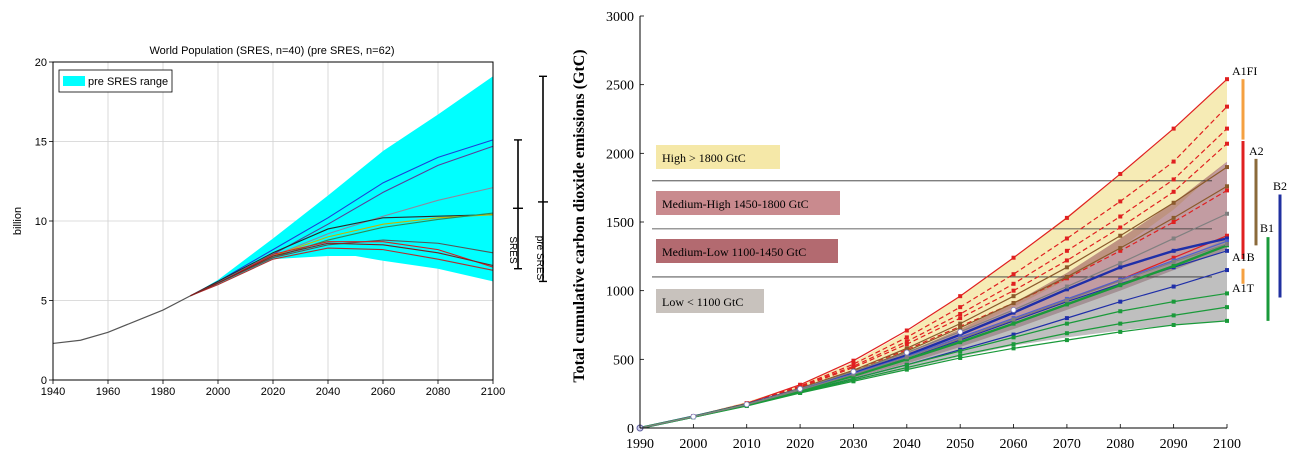  I want to click on population-y-tick-label: 5, so click(44, 302).